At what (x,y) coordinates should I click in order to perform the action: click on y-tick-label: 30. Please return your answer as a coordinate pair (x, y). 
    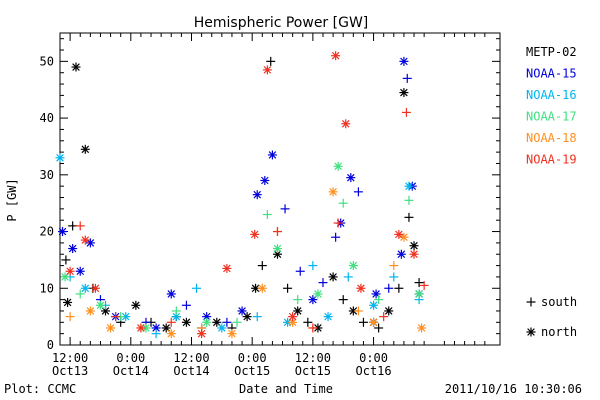
    Looking at the image, I should click on (47, 175).